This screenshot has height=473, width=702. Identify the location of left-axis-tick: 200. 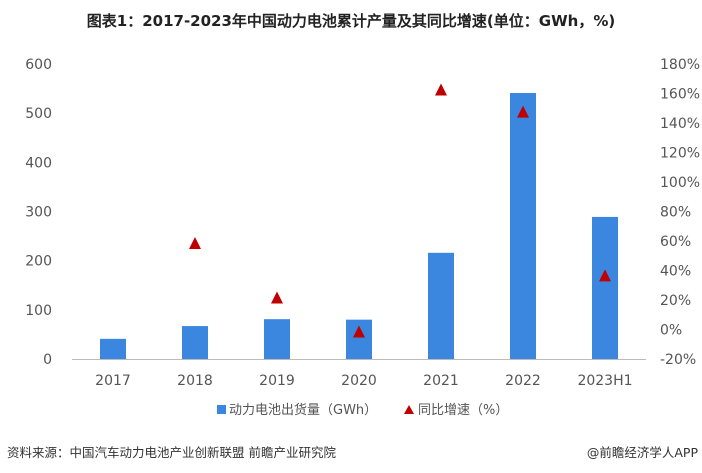
(38, 262).